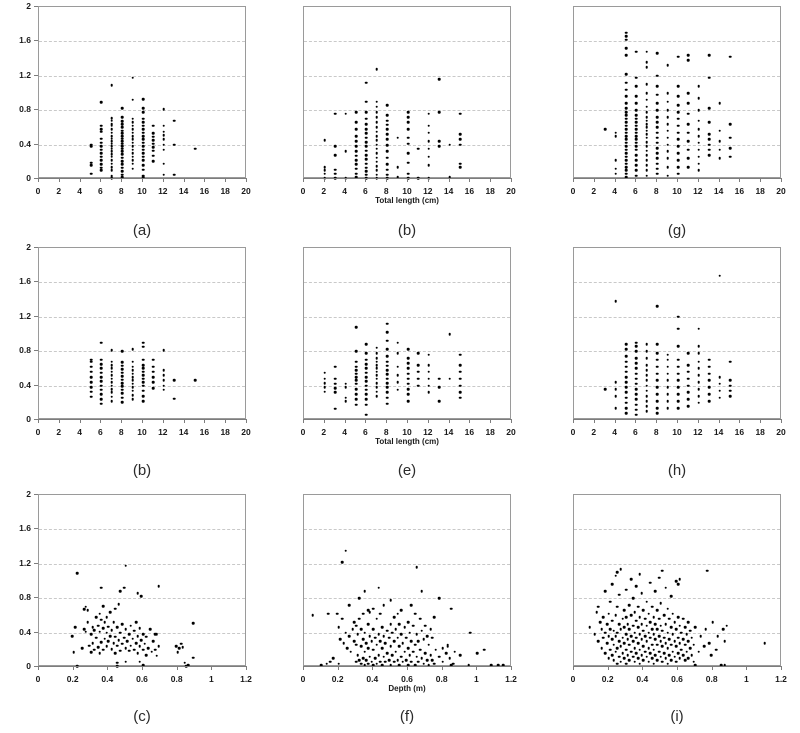  What do you see at coordinates (25, 109) in the screenshot?
I see `y-tick-label: 0.8` at bounding box center [25, 109].